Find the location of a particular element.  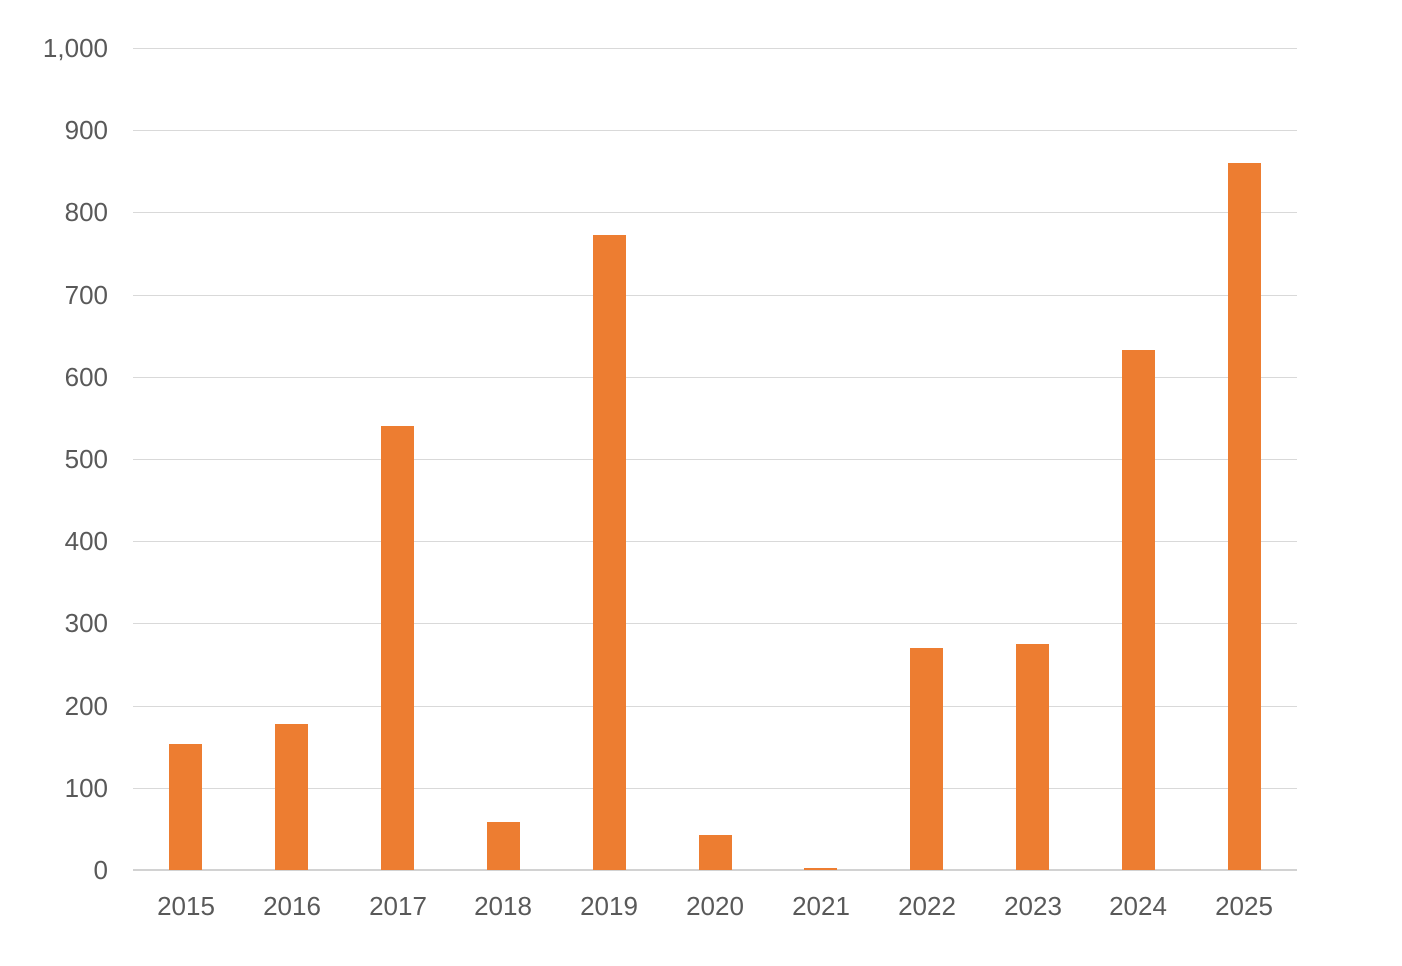

bar-2025 is located at coordinates (1244, 516).